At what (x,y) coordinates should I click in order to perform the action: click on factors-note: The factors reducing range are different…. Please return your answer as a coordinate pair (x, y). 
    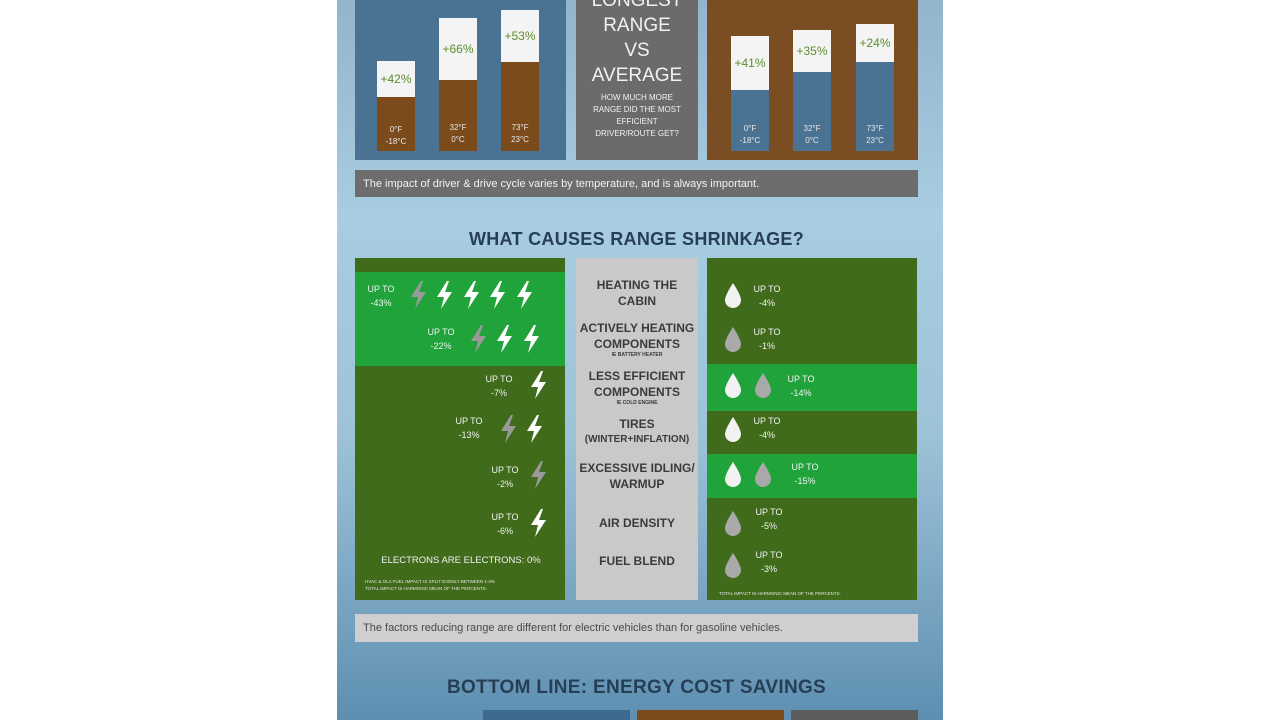
    Looking at the image, I should click on (636, 628).